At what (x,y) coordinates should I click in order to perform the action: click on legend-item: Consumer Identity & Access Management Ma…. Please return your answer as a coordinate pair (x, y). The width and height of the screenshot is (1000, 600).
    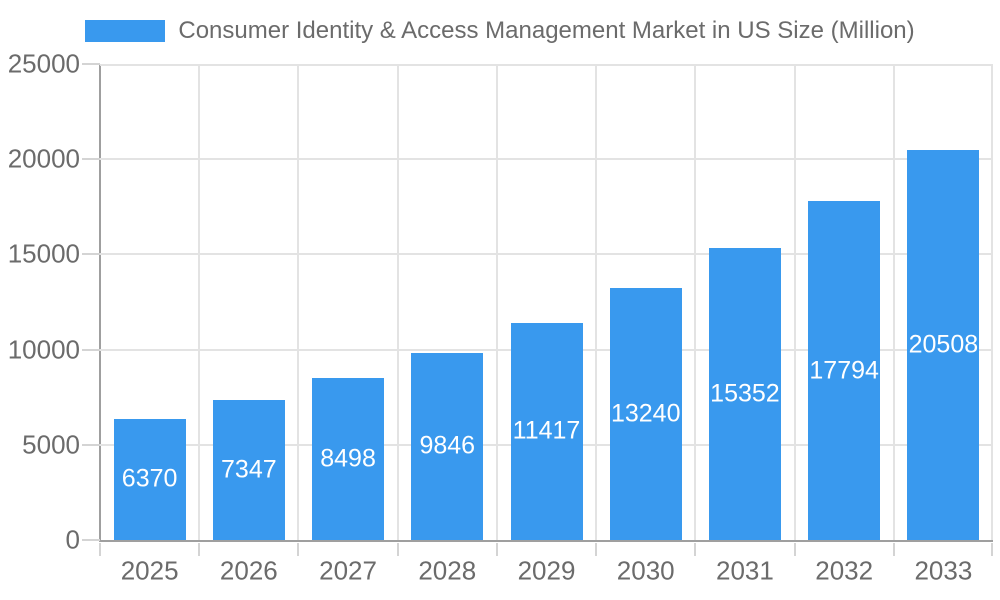
    Looking at the image, I should click on (500, 31).